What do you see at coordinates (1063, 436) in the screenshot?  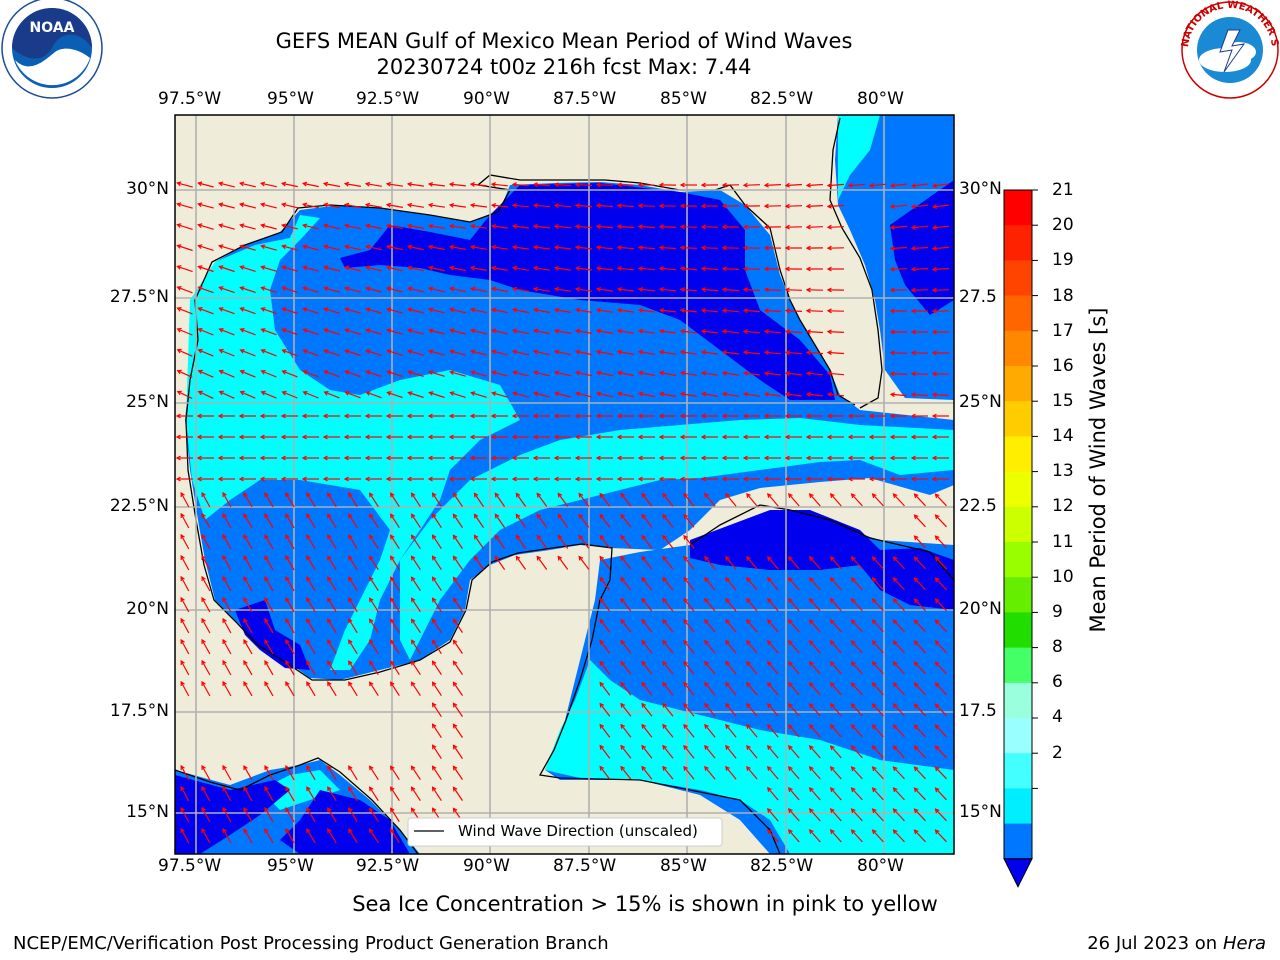 I see `colorbar-tick: 14` at bounding box center [1063, 436].